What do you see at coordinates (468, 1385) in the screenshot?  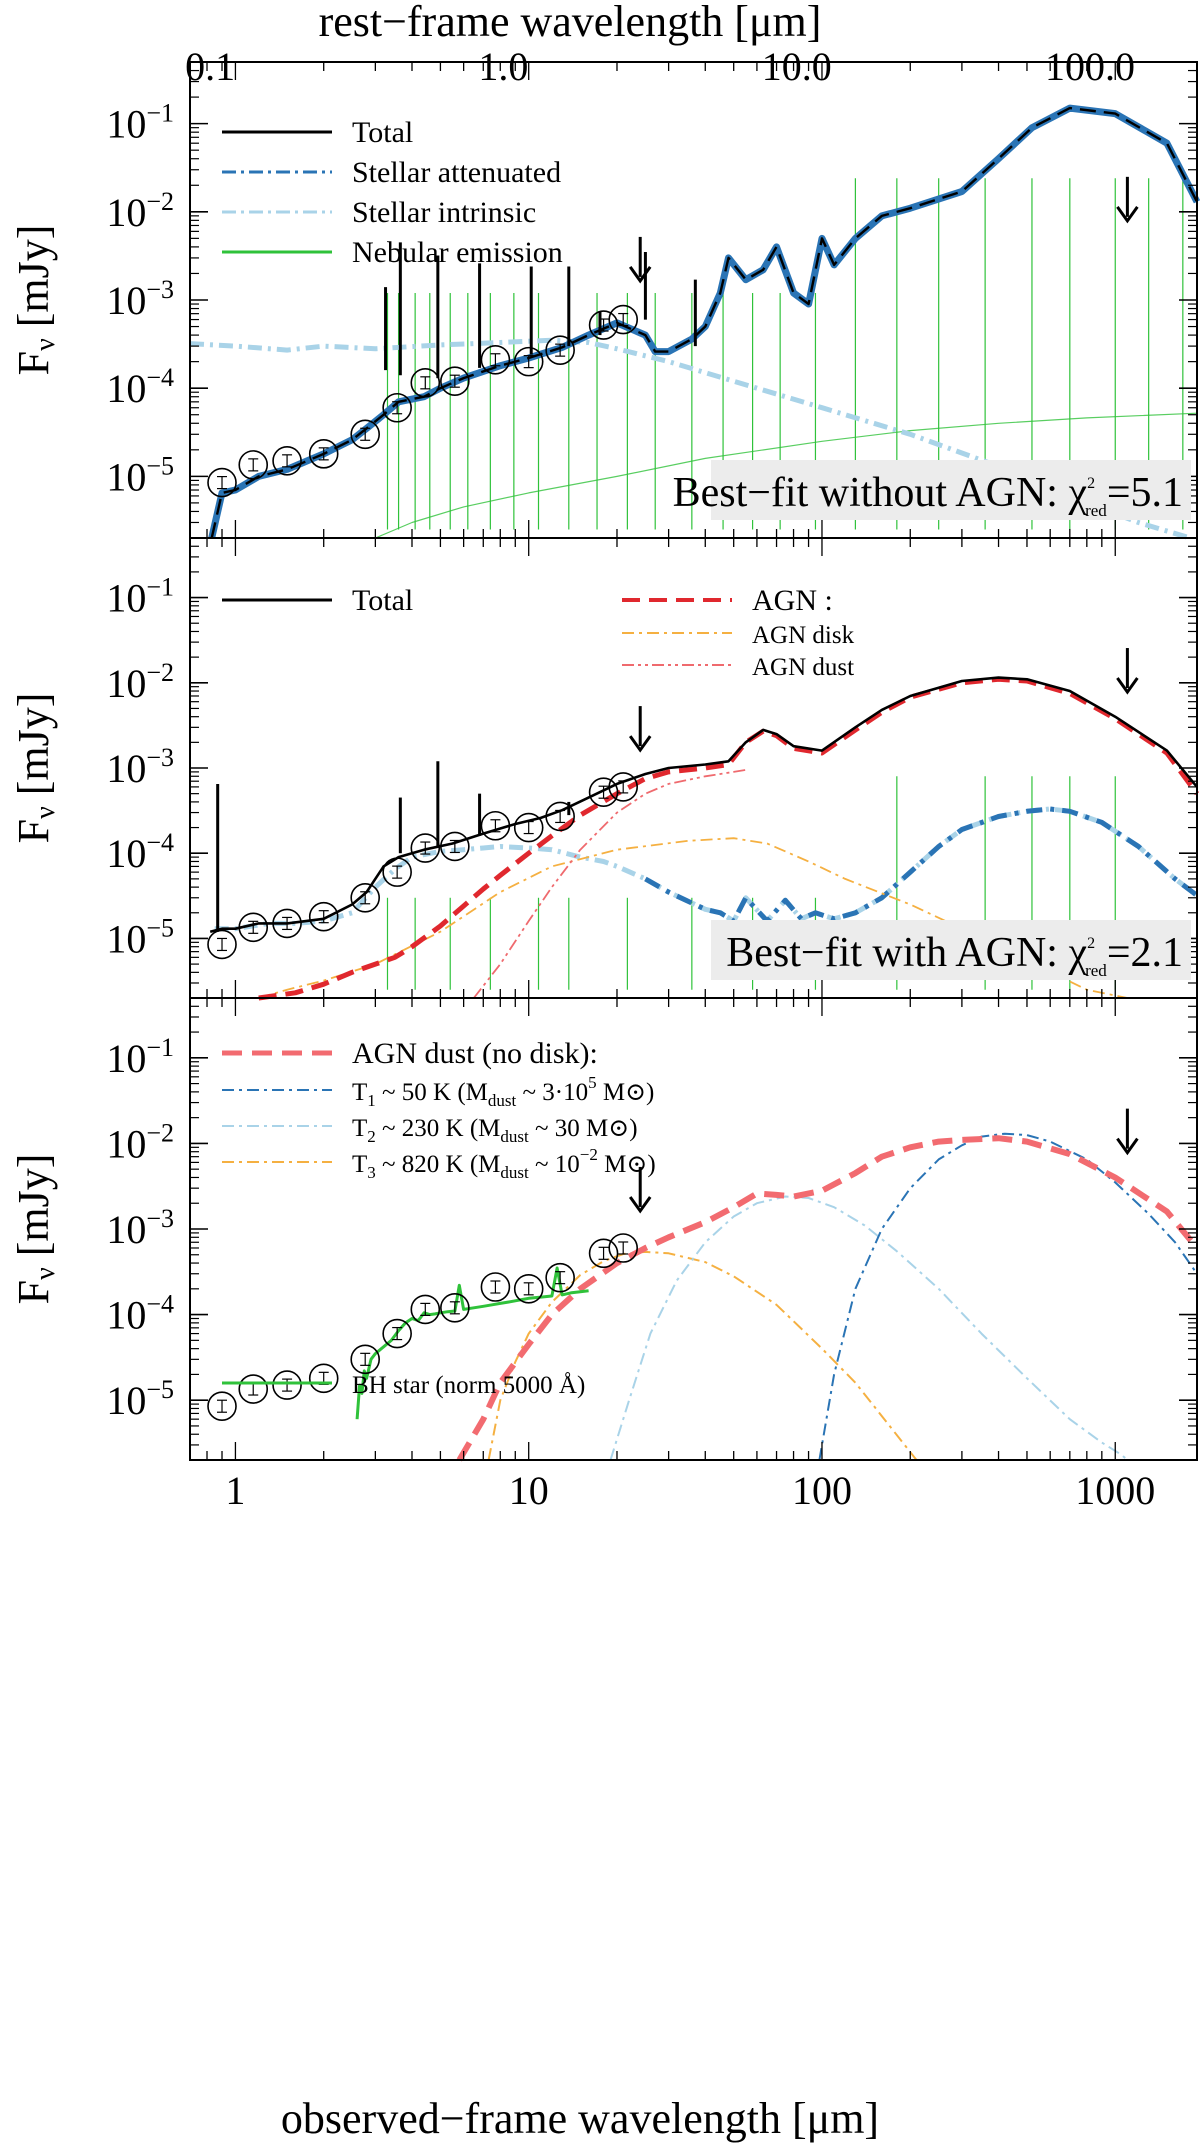 I see `legend-bh-star-label: BH star (norm 5000 Å)` at bounding box center [468, 1385].